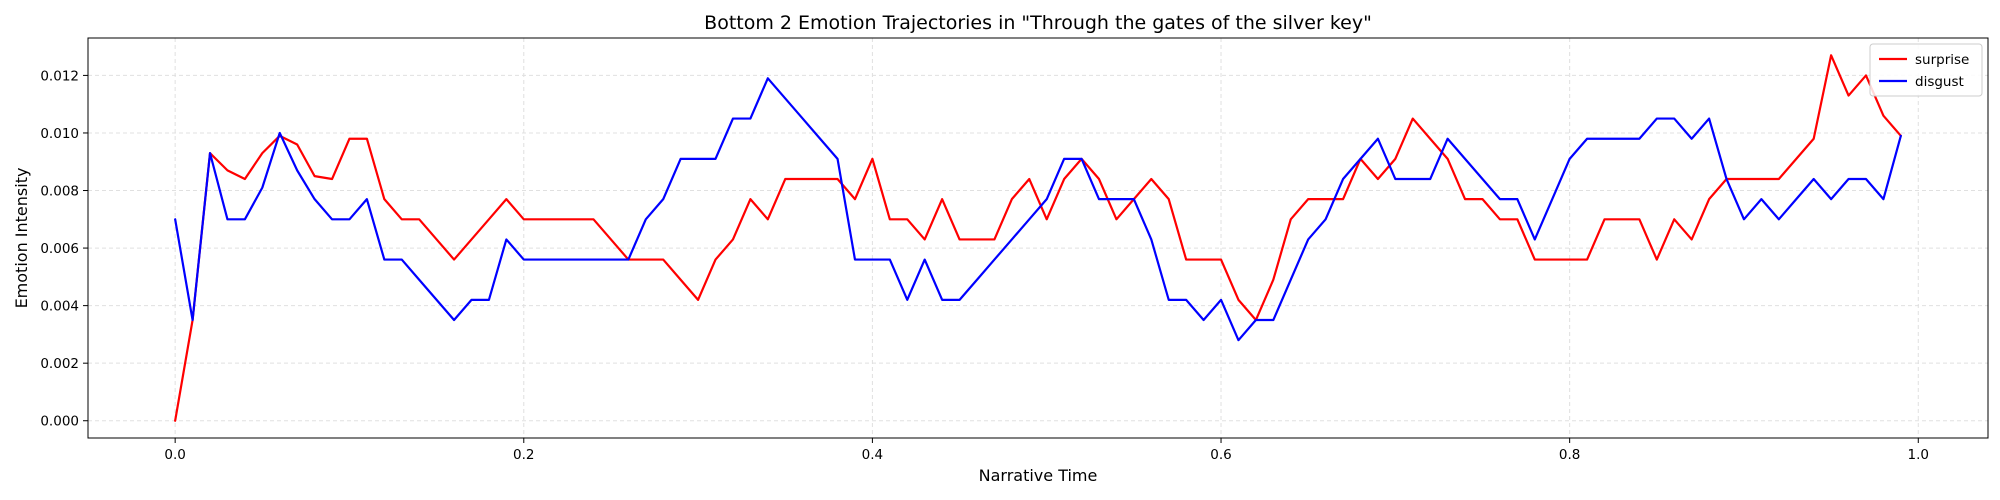 This screenshot has width=2000, height=500. Describe the element at coordinates (1569, 455) in the screenshot. I see `x-tick-label: 0.8` at that location.